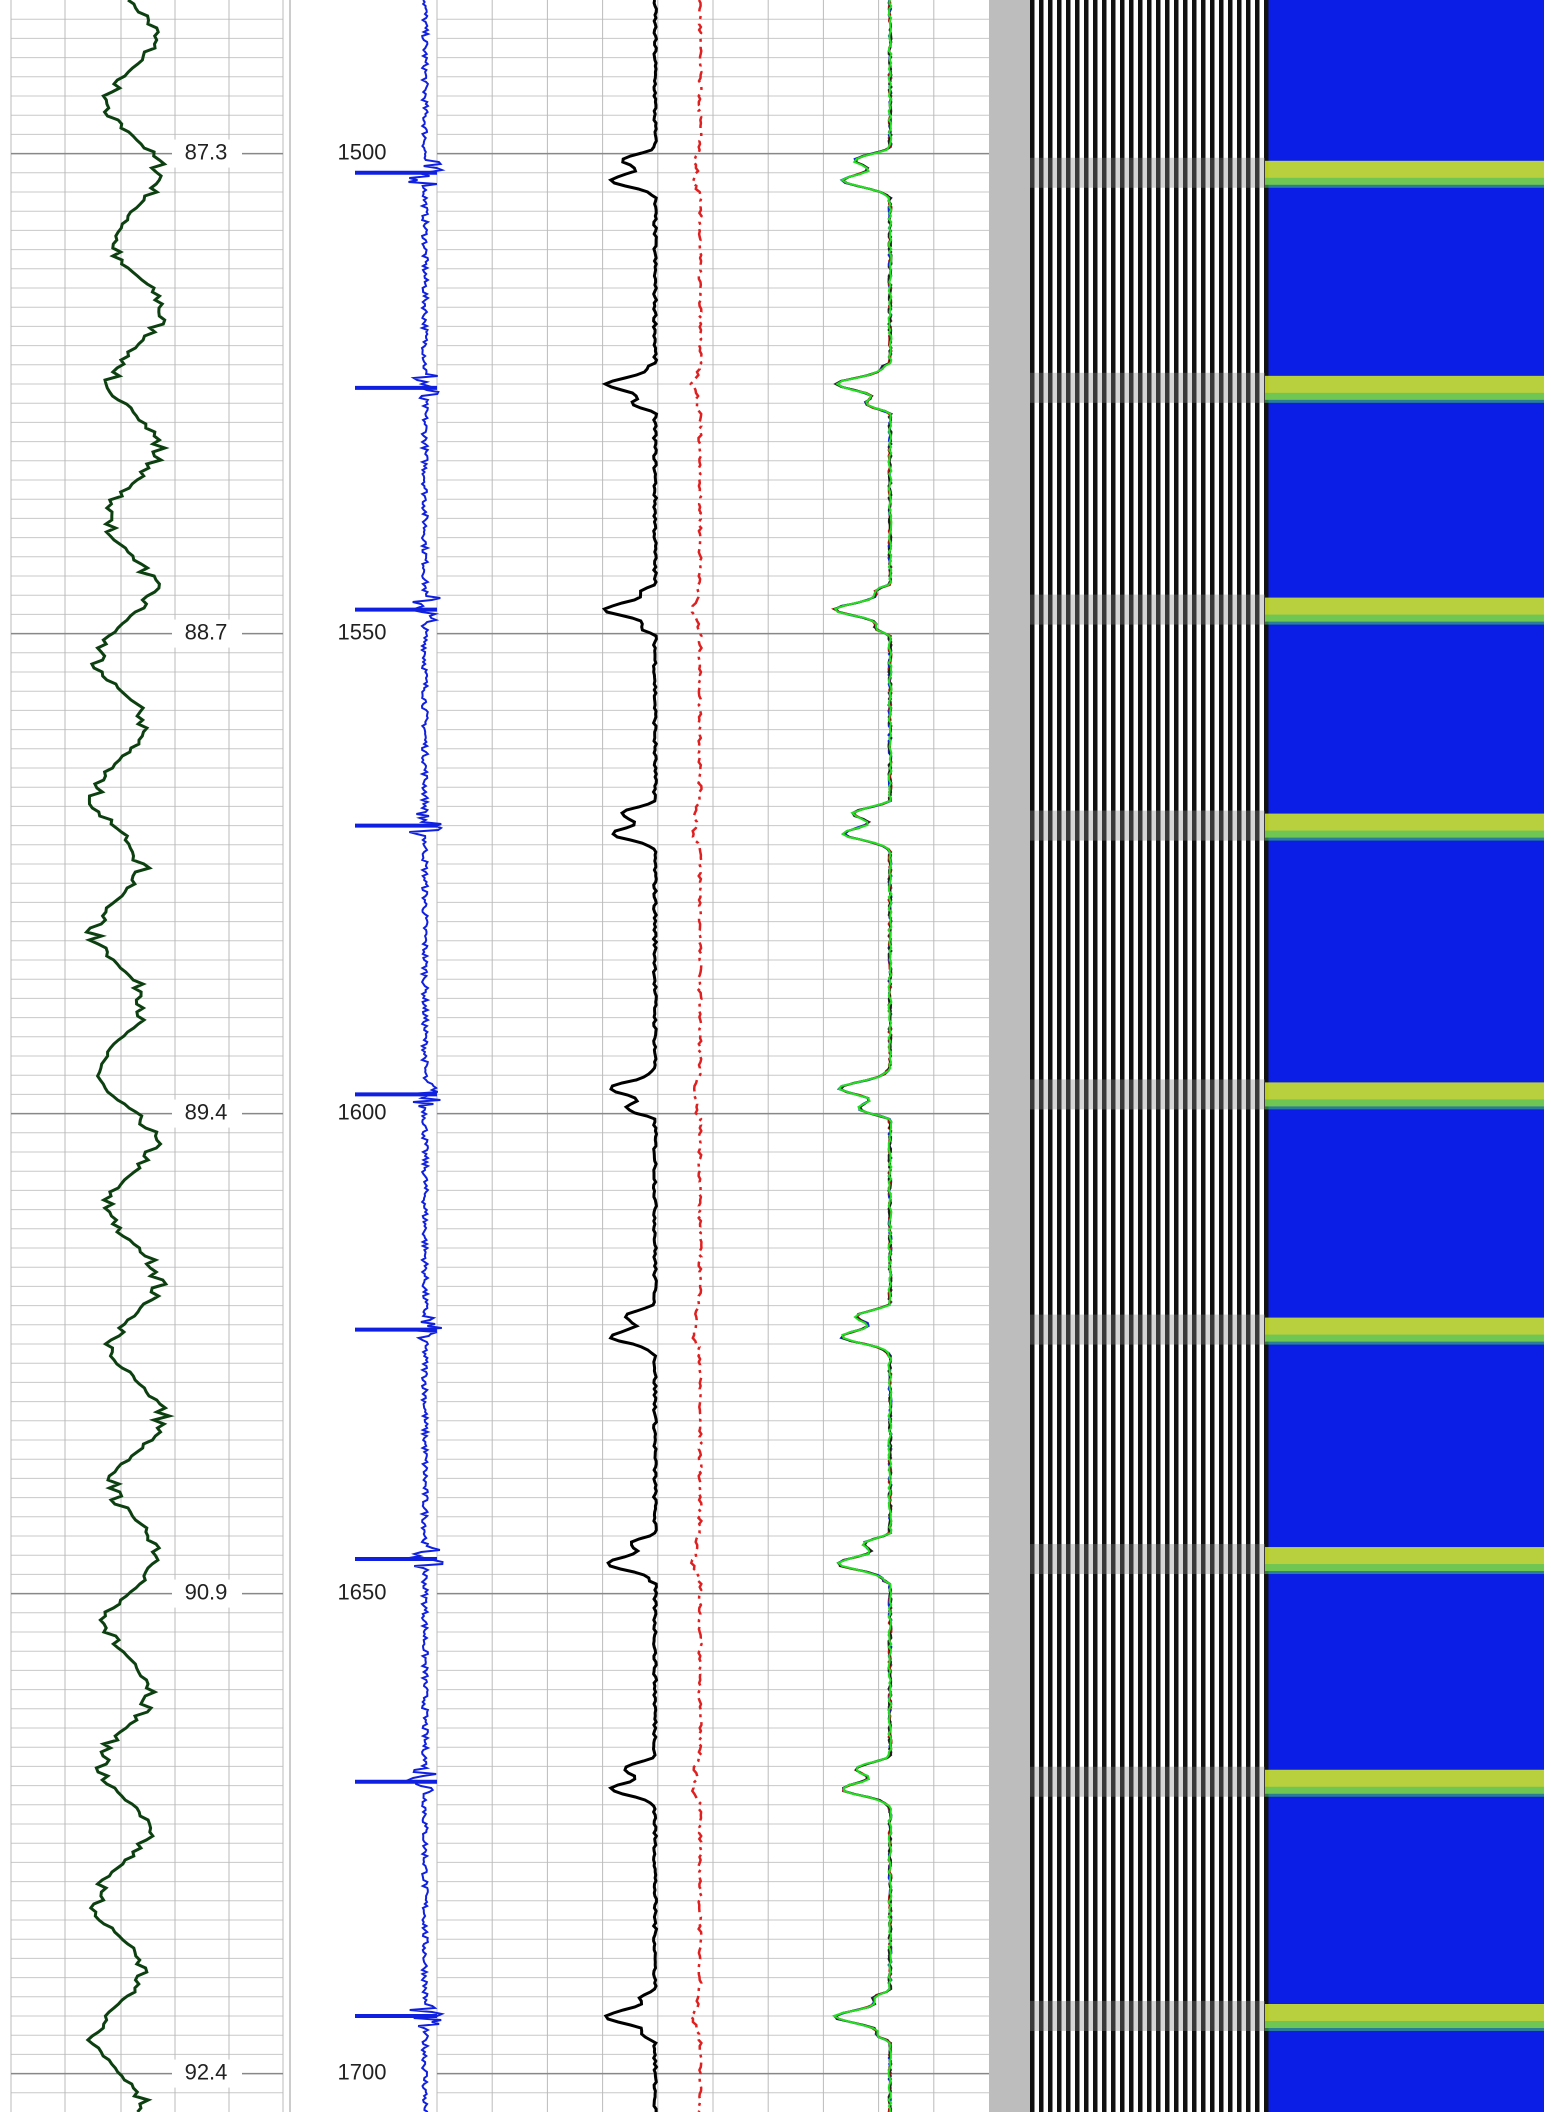 The width and height of the screenshot is (1551, 2112). Describe the element at coordinates (362, 631) in the screenshot. I see `depth-label: 1550` at that location.